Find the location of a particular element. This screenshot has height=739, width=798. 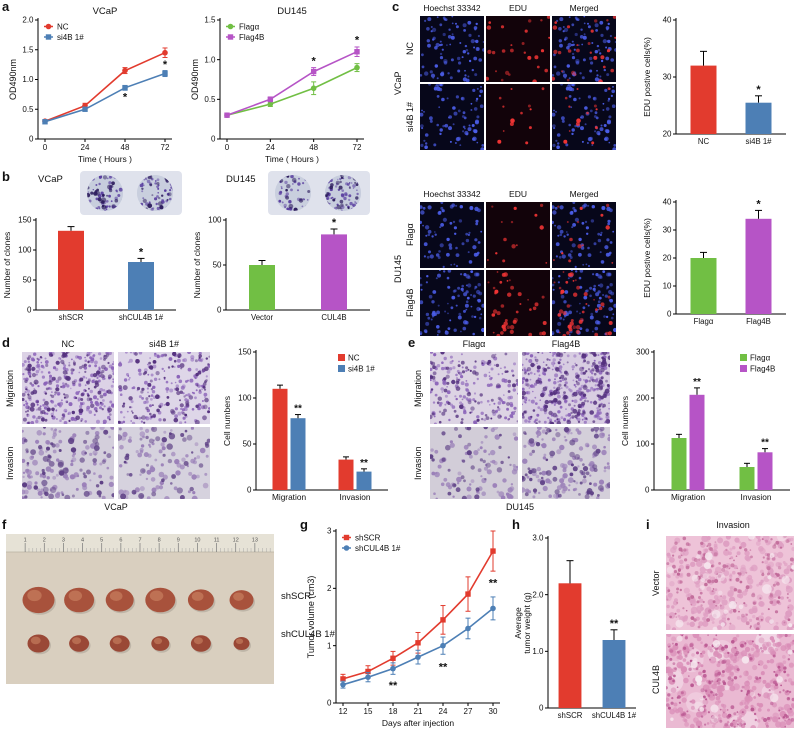

i-row-label-vector: Vector is located at coordinates (656, 583).